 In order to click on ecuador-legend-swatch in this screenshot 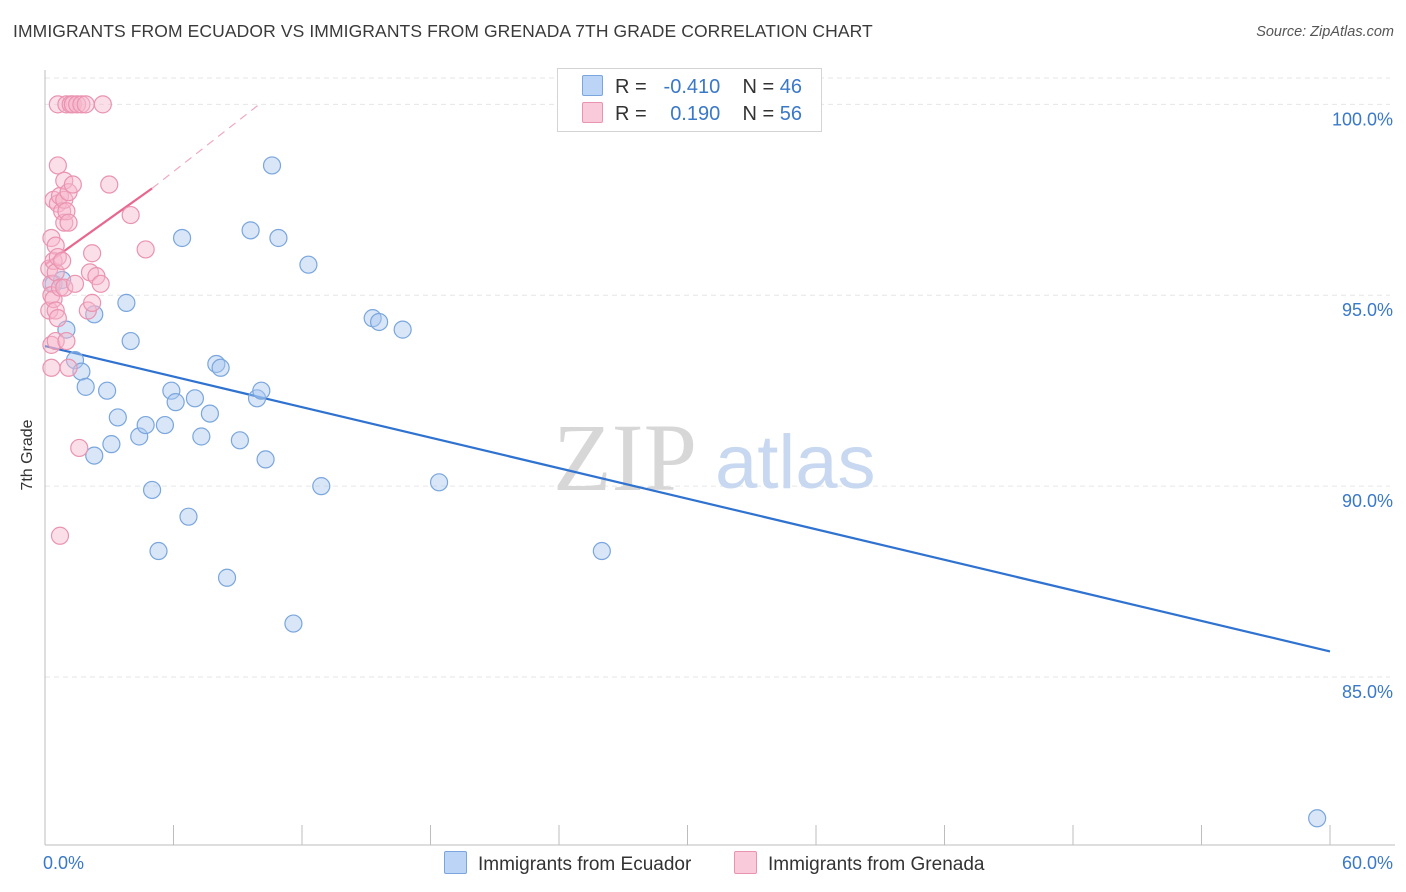, I will do `click(455, 862)`.